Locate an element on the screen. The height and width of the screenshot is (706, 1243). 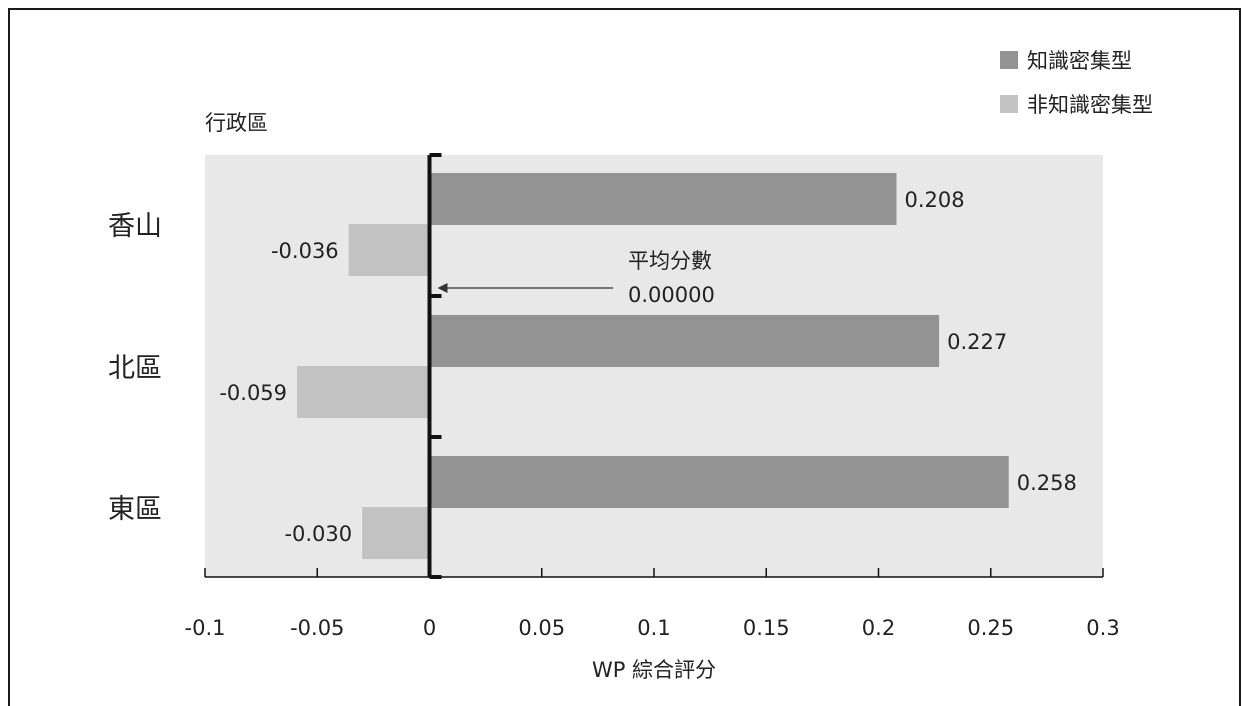
x-axis-title: WP 綜合評分 is located at coordinates (654, 670).